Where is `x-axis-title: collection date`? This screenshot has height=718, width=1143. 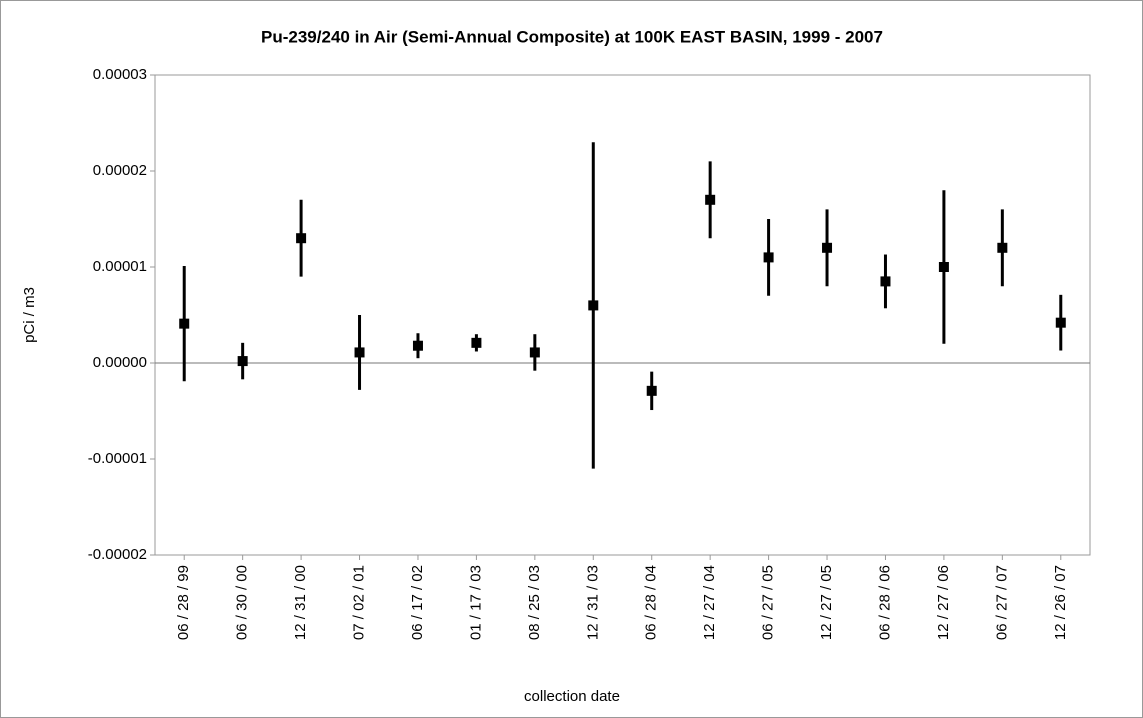
x-axis-title: collection date is located at coordinates (572, 696).